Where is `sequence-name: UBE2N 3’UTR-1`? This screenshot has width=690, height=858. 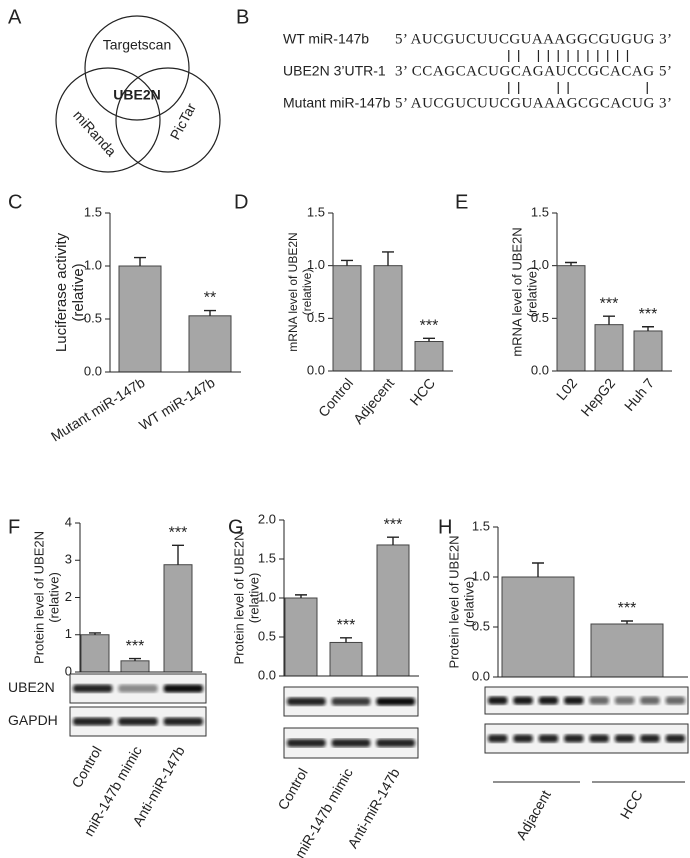 sequence-name: UBE2N 3’UTR-1 is located at coordinates (334, 71).